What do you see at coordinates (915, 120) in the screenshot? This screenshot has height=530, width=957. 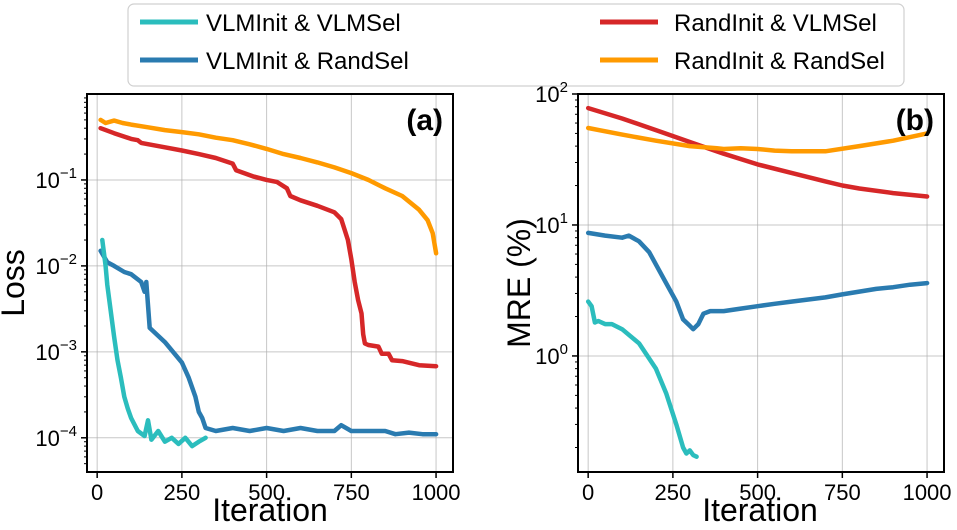 I see `panel-b-label: (b)` at bounding box center [915, 120].